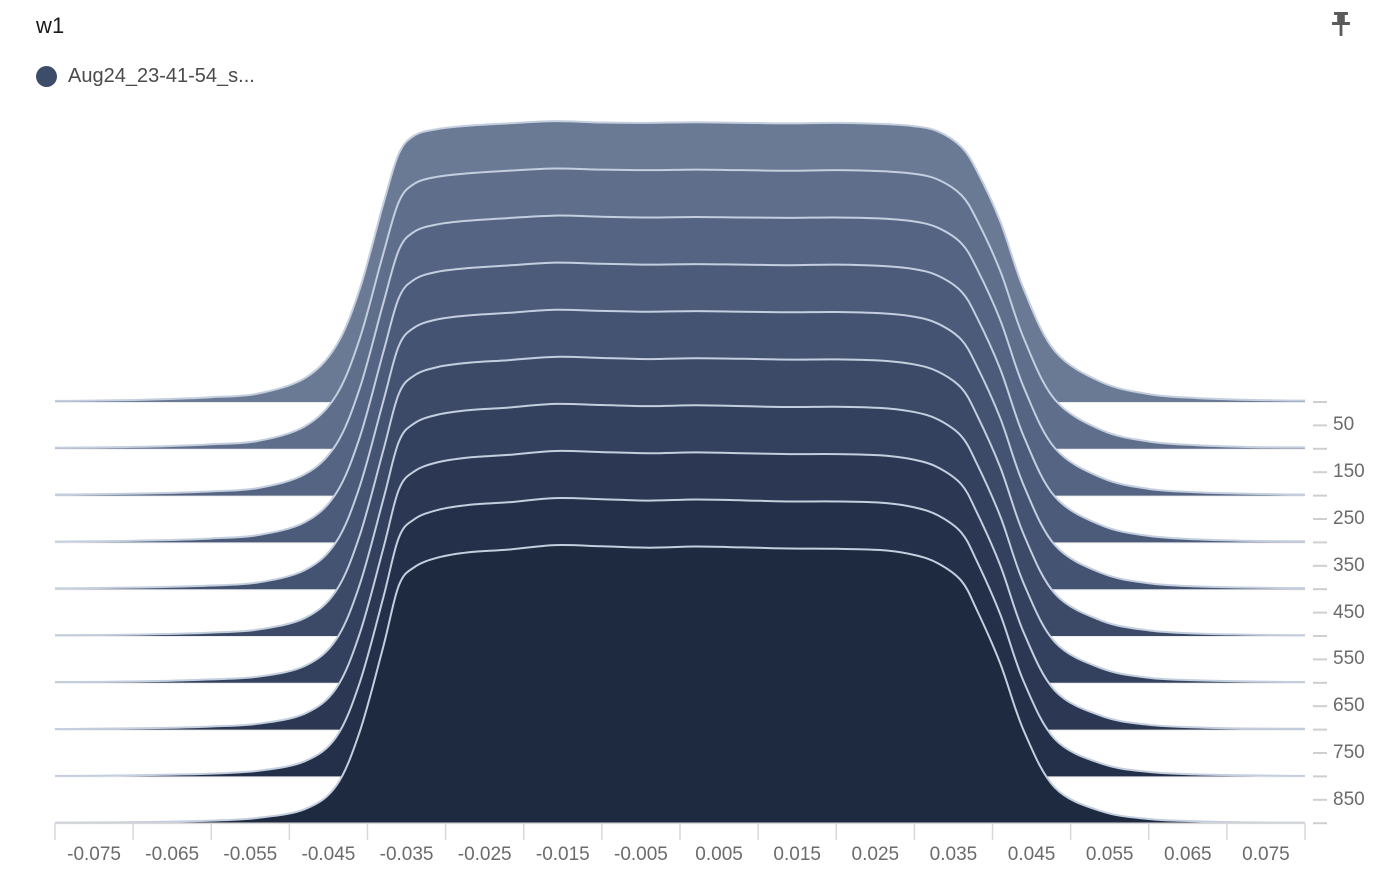 This screenshot has height=892, width=1398. Describe the element at coordinates (680, 831) in the screenshot. I see `x-axis` at that location.